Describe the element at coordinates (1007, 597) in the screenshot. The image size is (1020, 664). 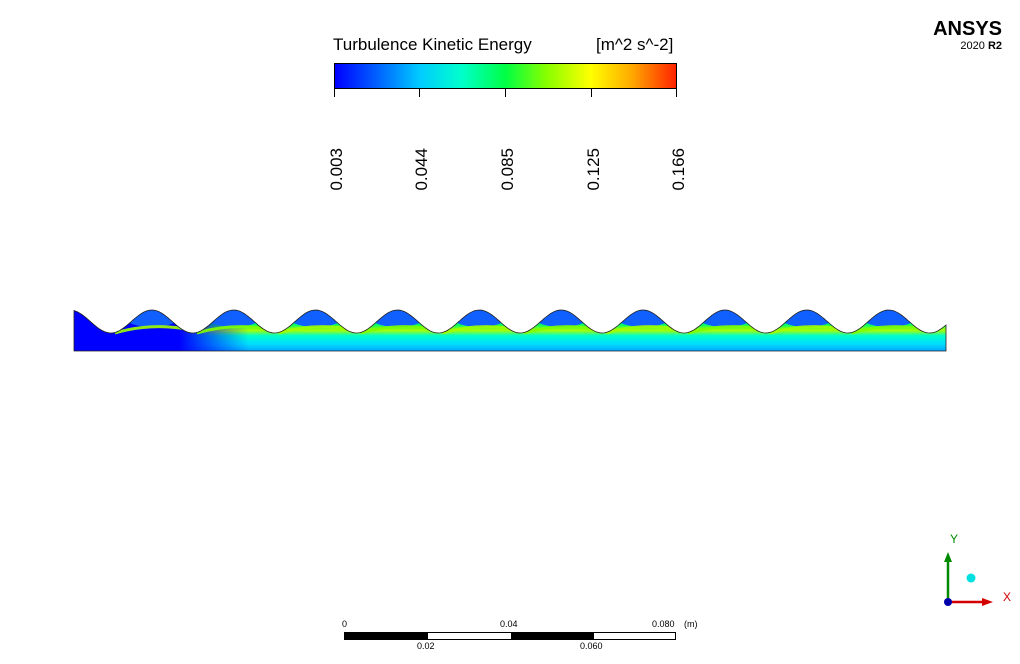
I see `x-axis-label: X` at that location.